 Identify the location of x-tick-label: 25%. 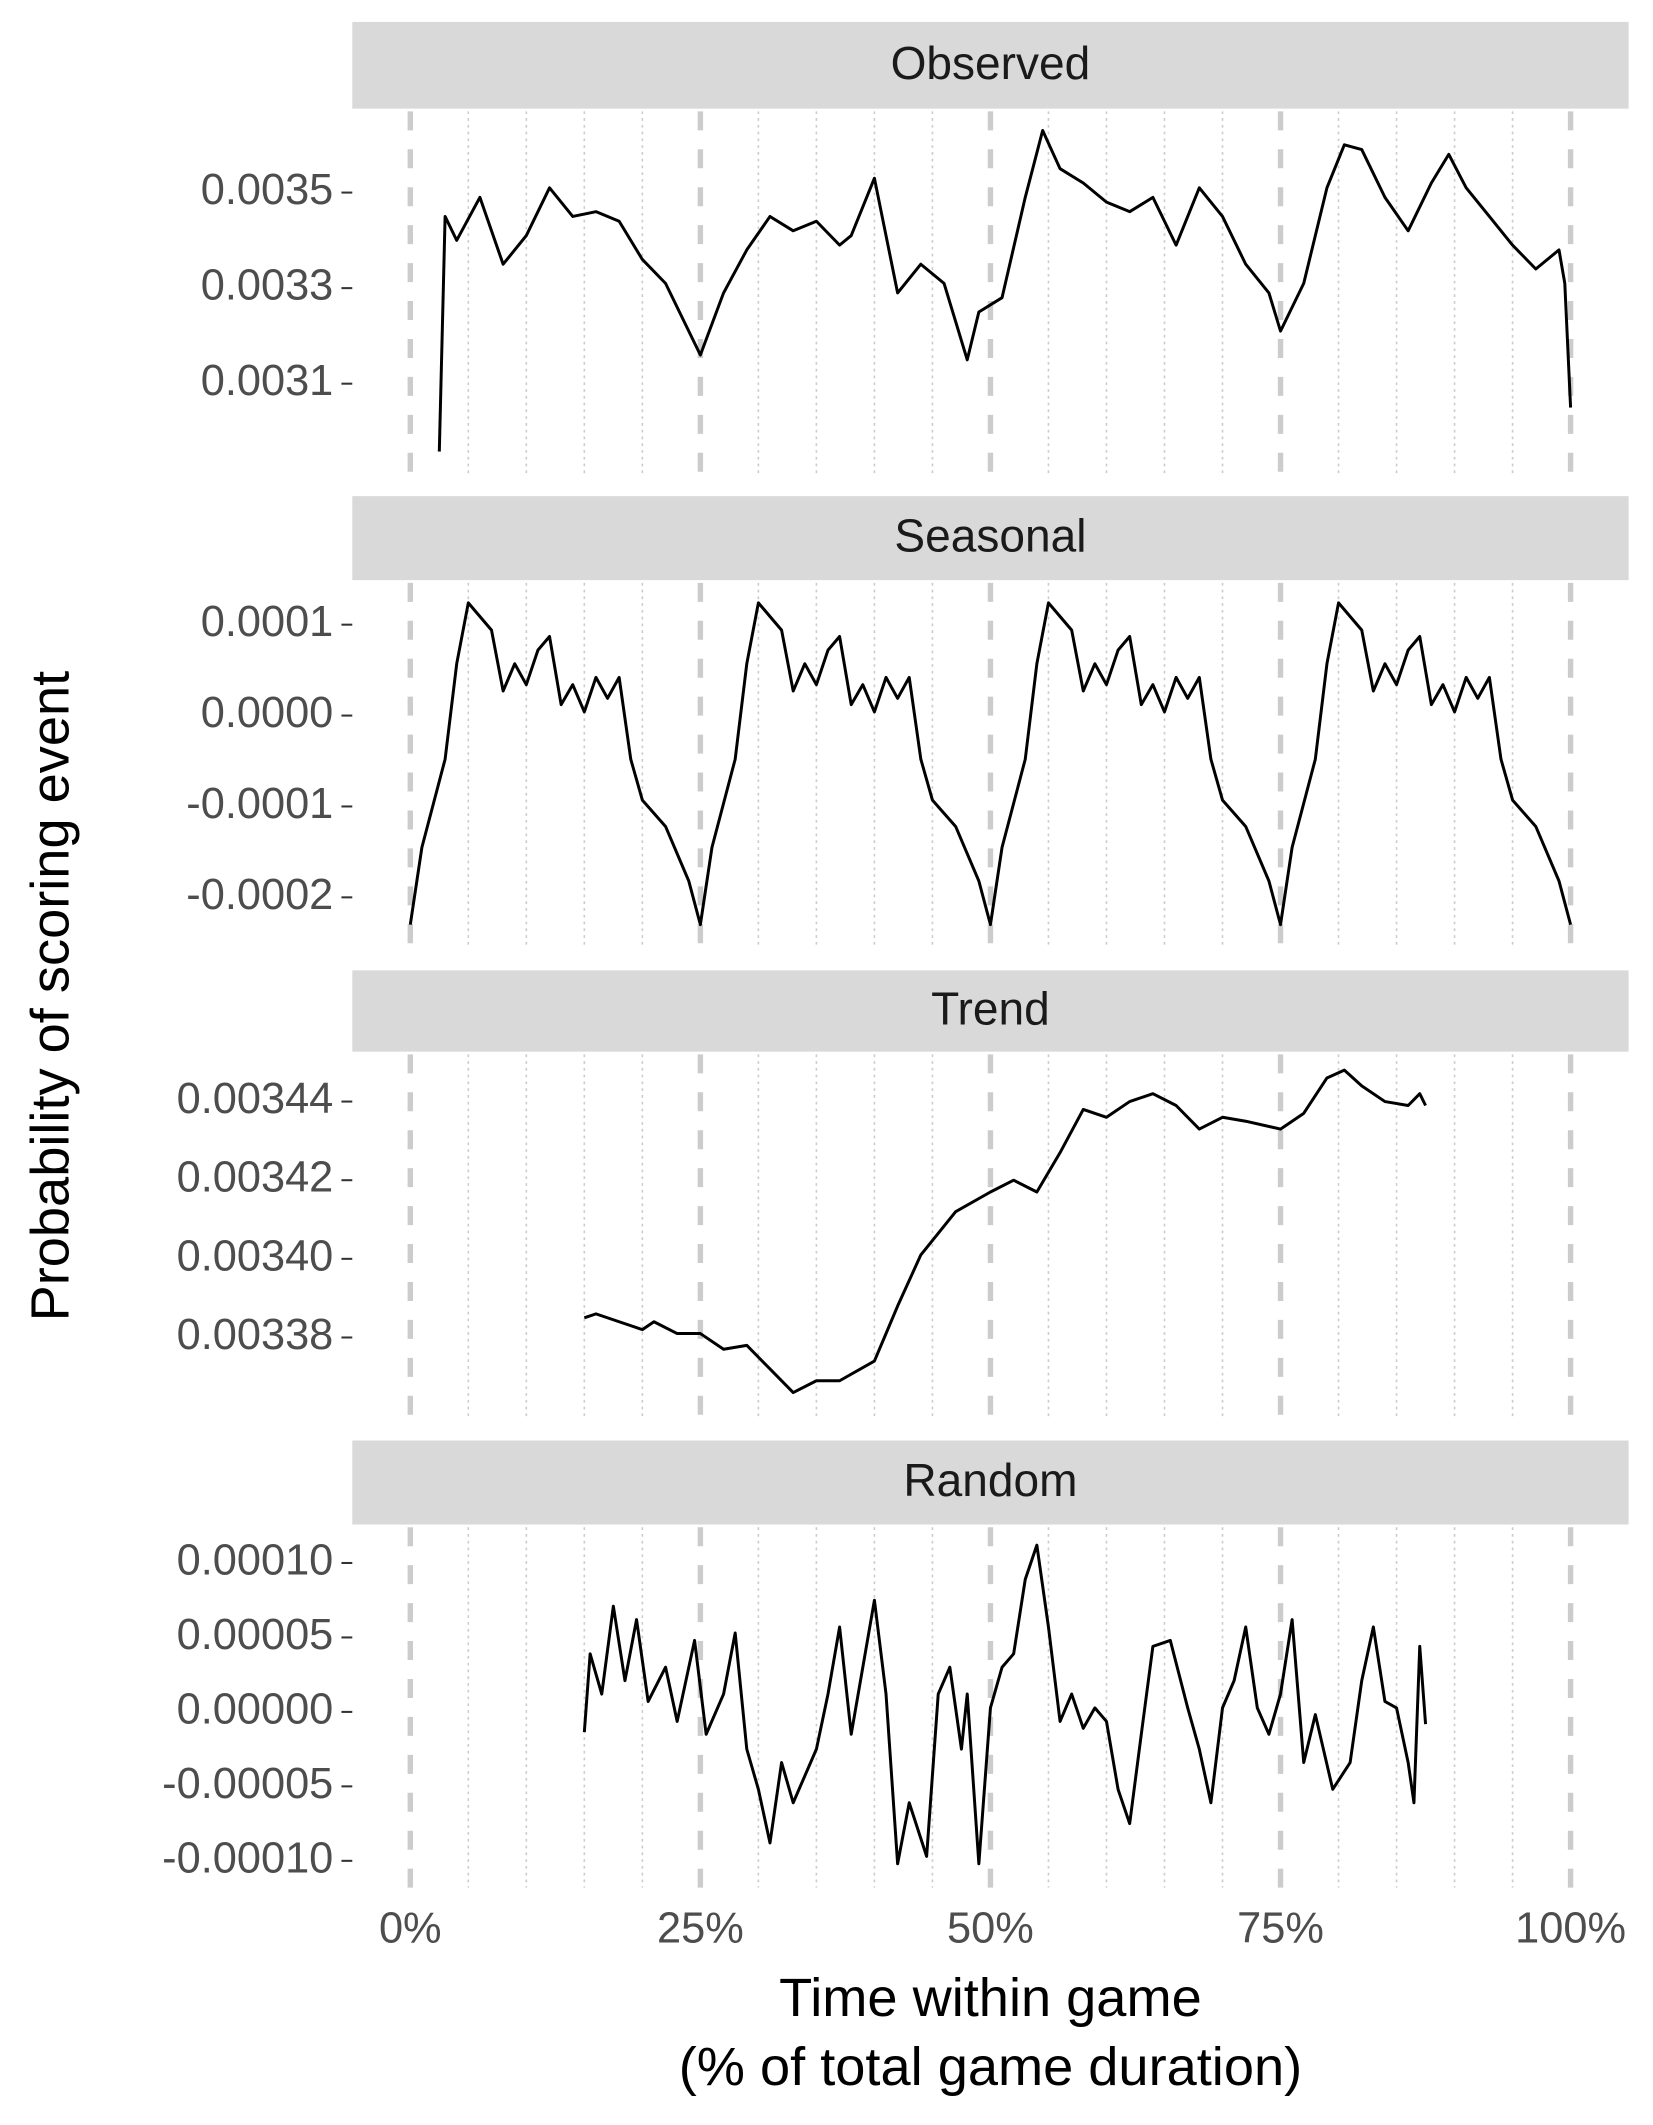
(700, 1928).